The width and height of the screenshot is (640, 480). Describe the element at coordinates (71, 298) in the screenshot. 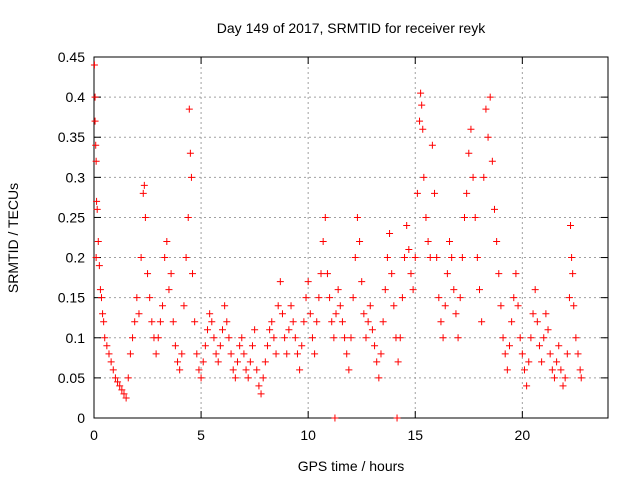

I see `y-tick-label: 0.15` at that location.